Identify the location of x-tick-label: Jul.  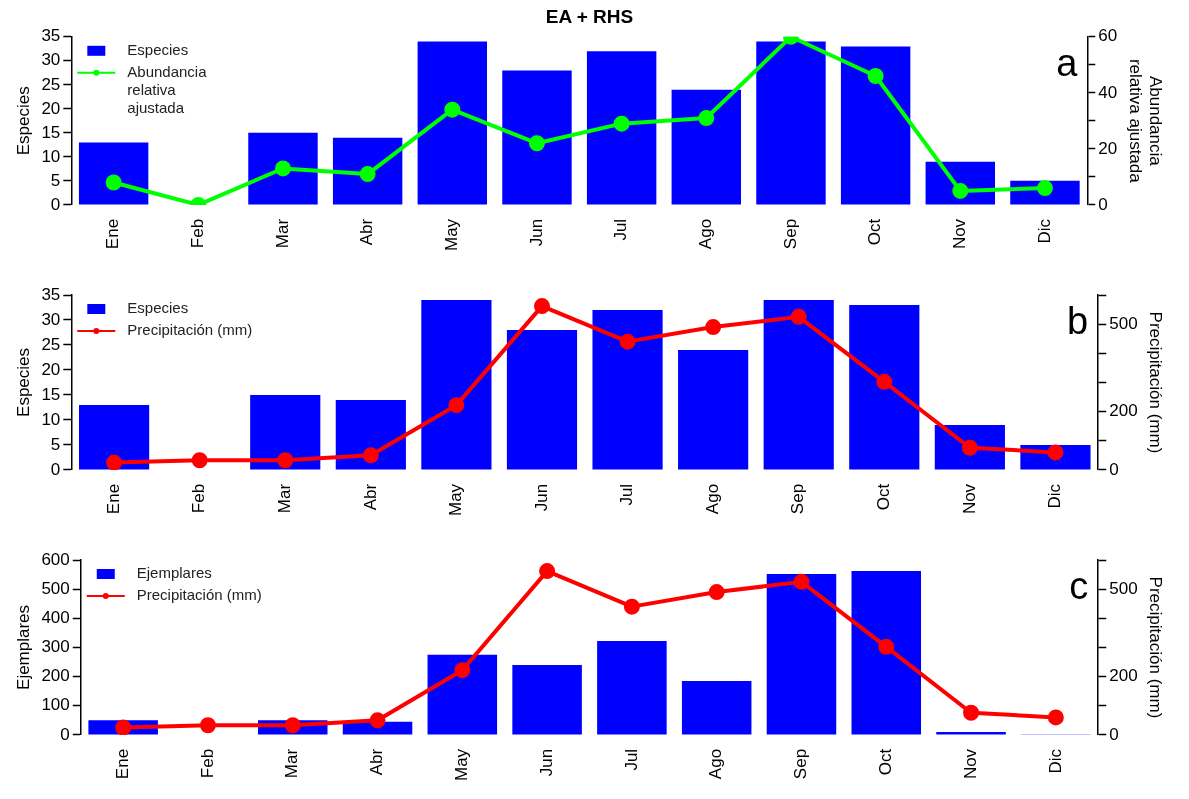
(631, 759).